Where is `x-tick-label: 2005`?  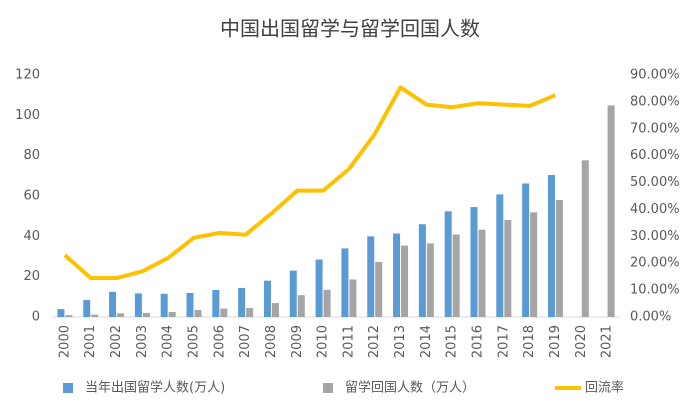
x-tick-label: 2005 is located at coordinates (194, 341).